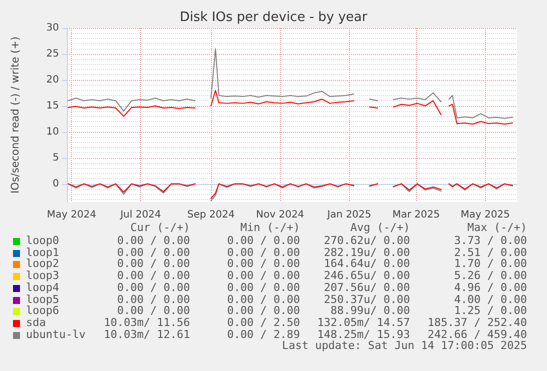 The width and height of the screenshot is (547, 371). Describe the element at coordinates (490, 240) in the screenshot. I see `text: 3.73 / 0.00` at that location.